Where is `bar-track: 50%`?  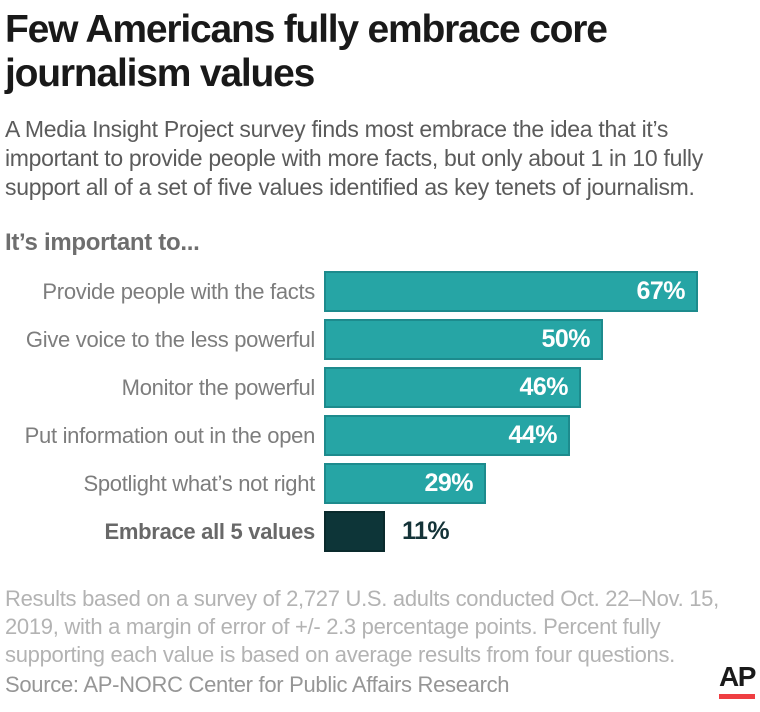 bar-track: 50% is located at coordinates (539, 339).